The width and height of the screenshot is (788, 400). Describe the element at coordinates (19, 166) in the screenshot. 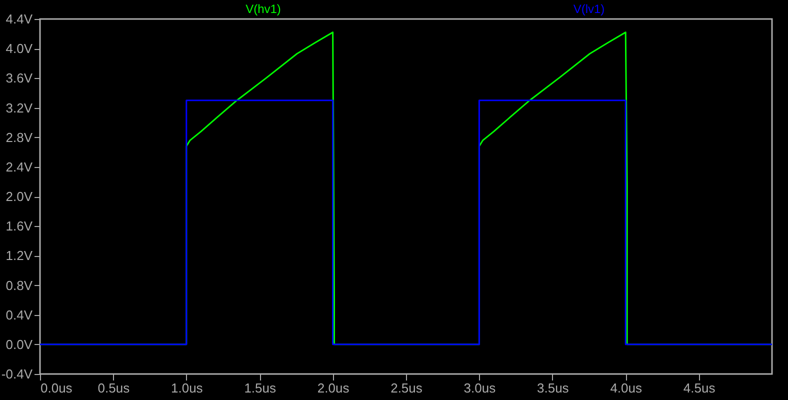

I see `y-tick-label: 2.4V` at that location.